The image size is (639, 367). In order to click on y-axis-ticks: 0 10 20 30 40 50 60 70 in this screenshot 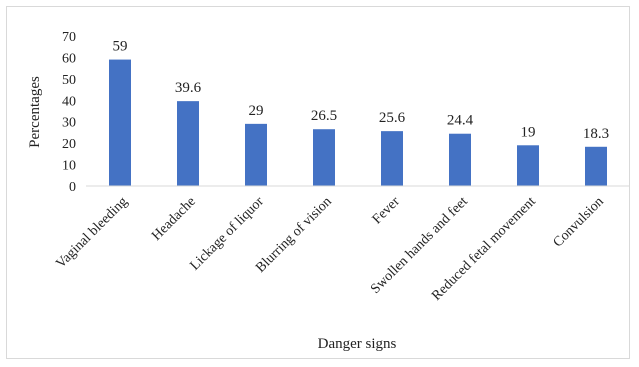, I will do `click(69, 112)`.